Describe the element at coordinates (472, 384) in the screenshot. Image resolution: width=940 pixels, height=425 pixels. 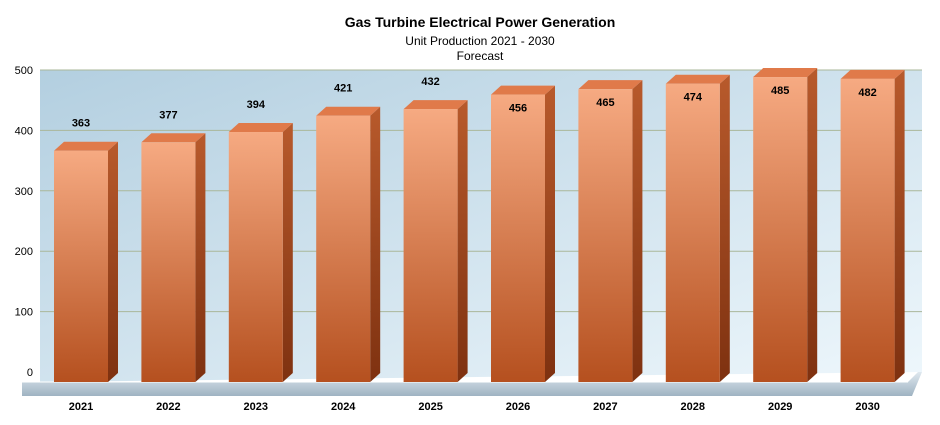
I see `chart-floor` at that location.